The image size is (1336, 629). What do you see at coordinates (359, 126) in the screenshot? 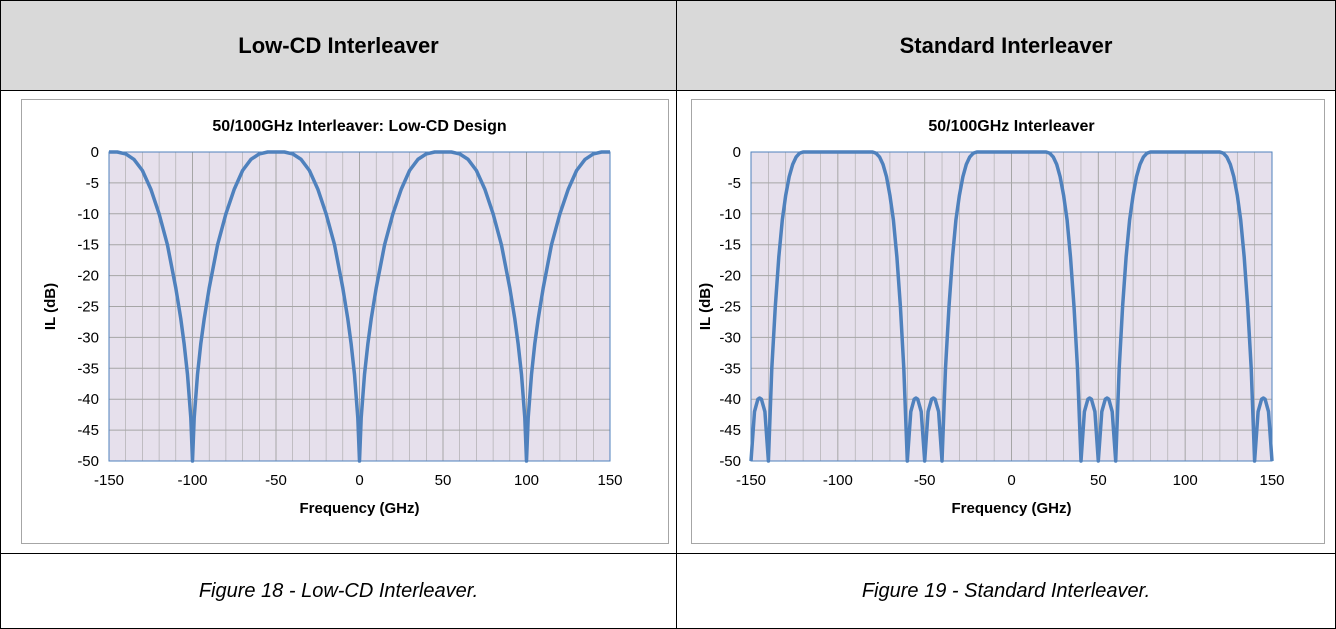
I see `chart-title: 50/100GHz Interleaver: Low-CD Design` at bounding box center [359, 126].